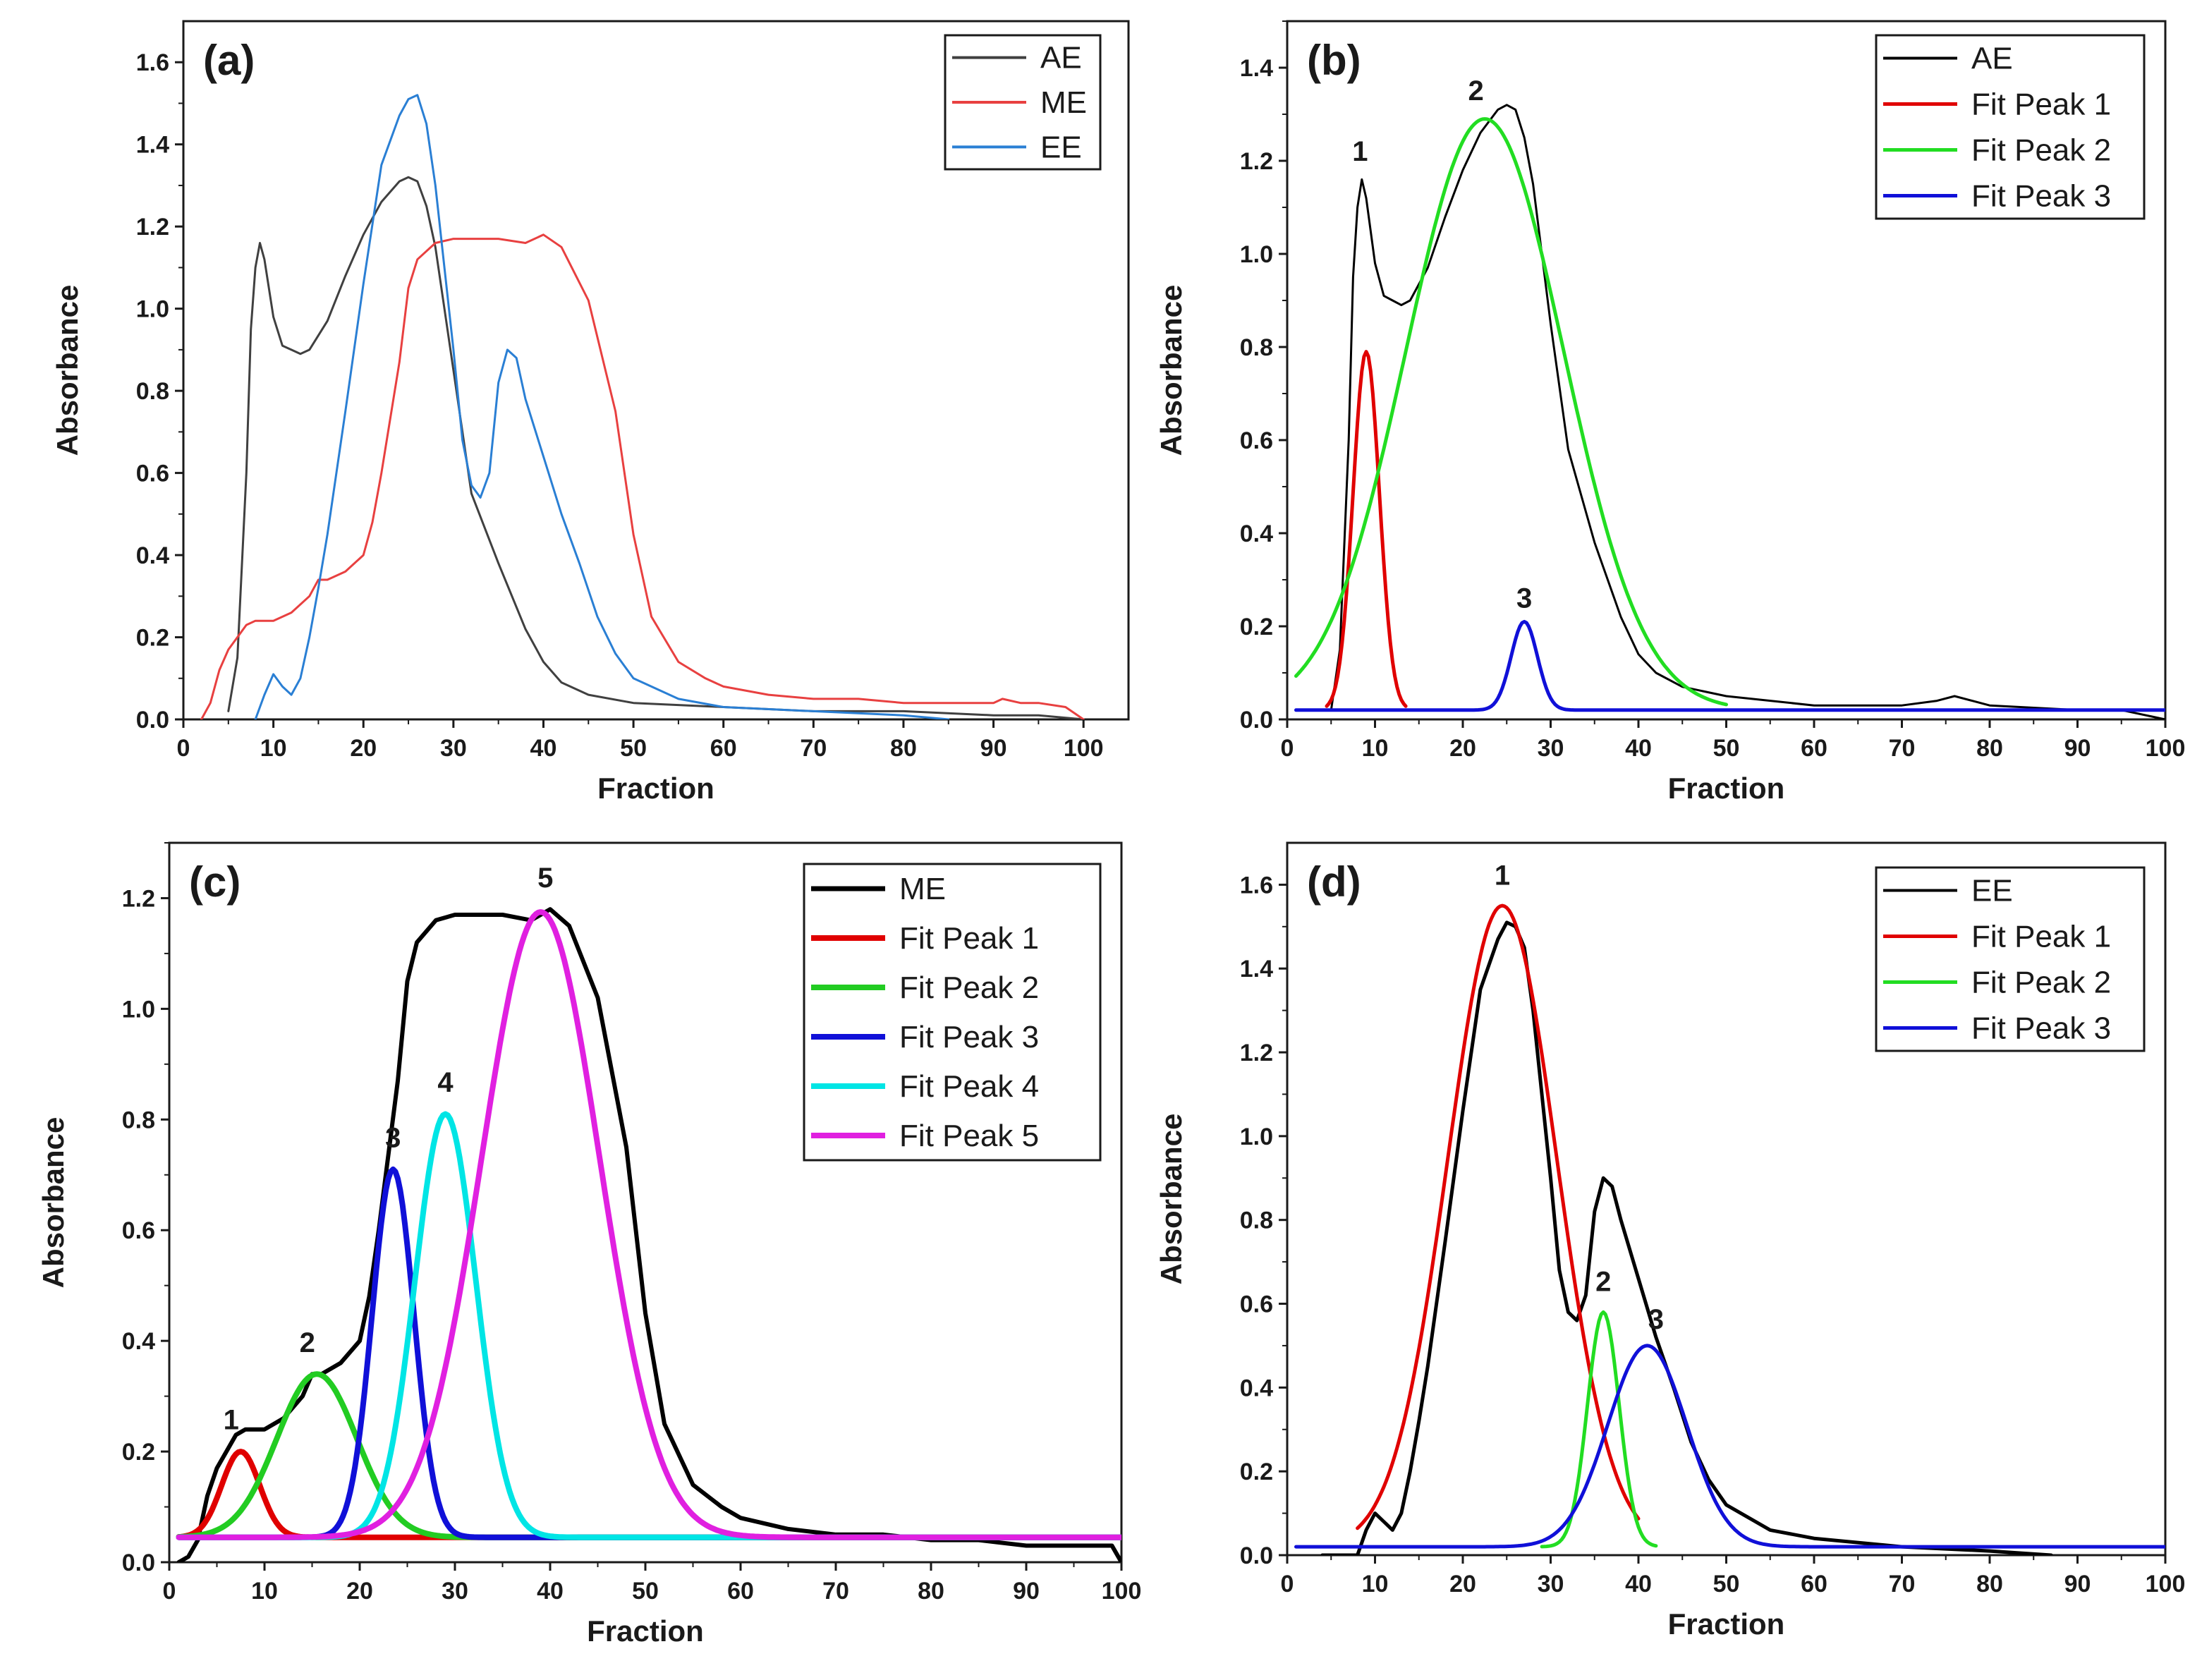  I want to click on panel-label: (d), so click(1334, 882).